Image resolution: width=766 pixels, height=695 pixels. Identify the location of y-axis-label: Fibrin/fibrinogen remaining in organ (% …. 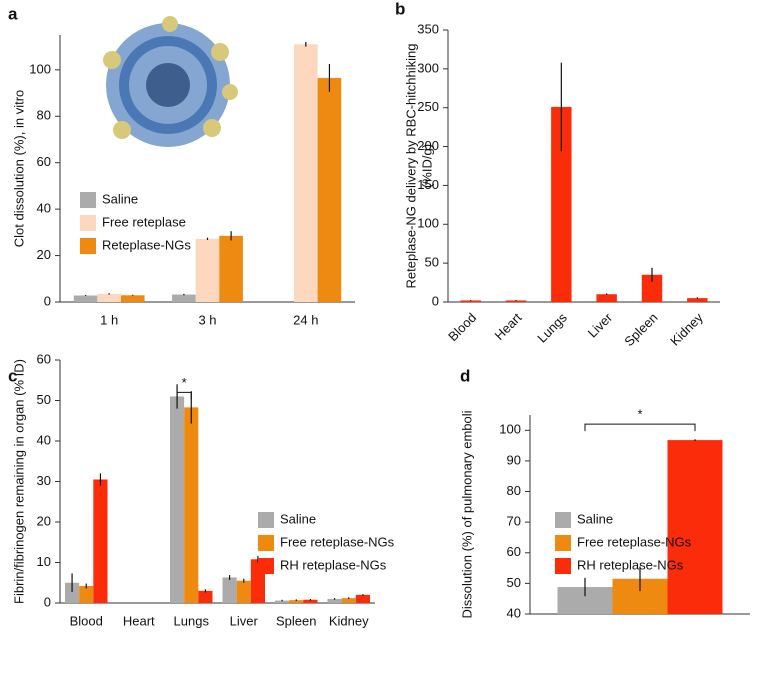
(18, 481).